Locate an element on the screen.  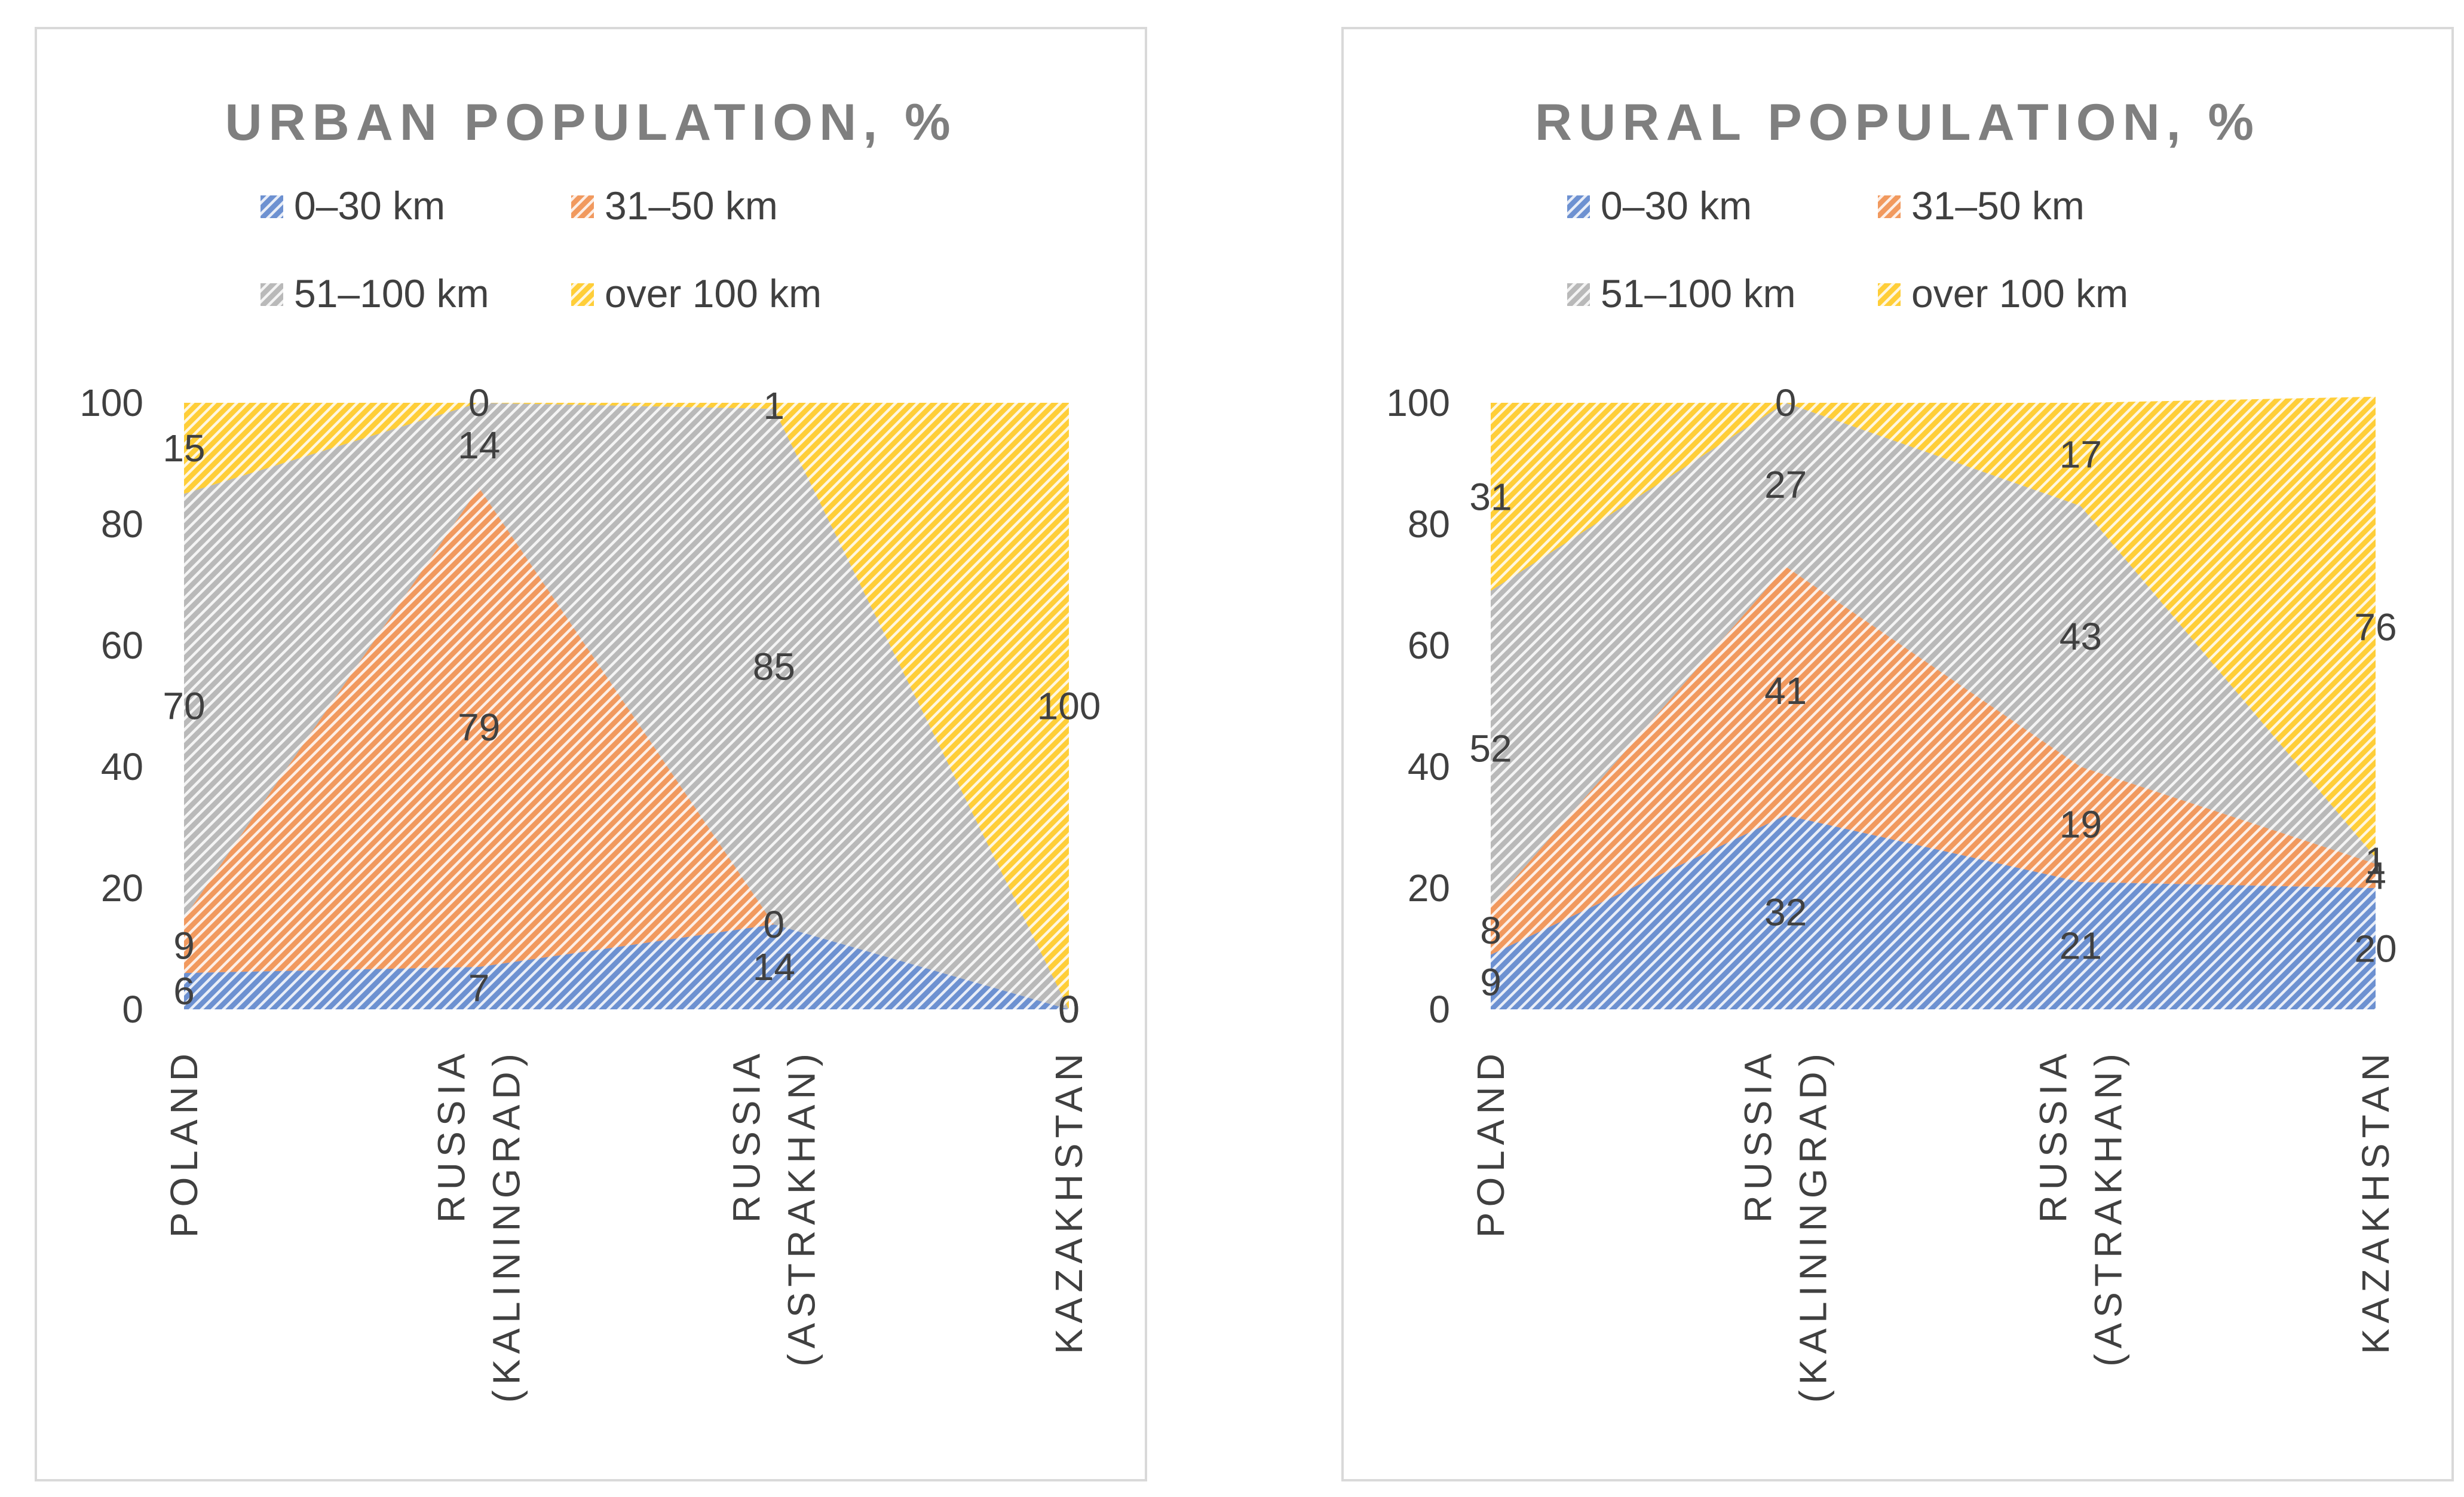
data-label-0-30-km: 21 is located at coordinates (2081, 946).